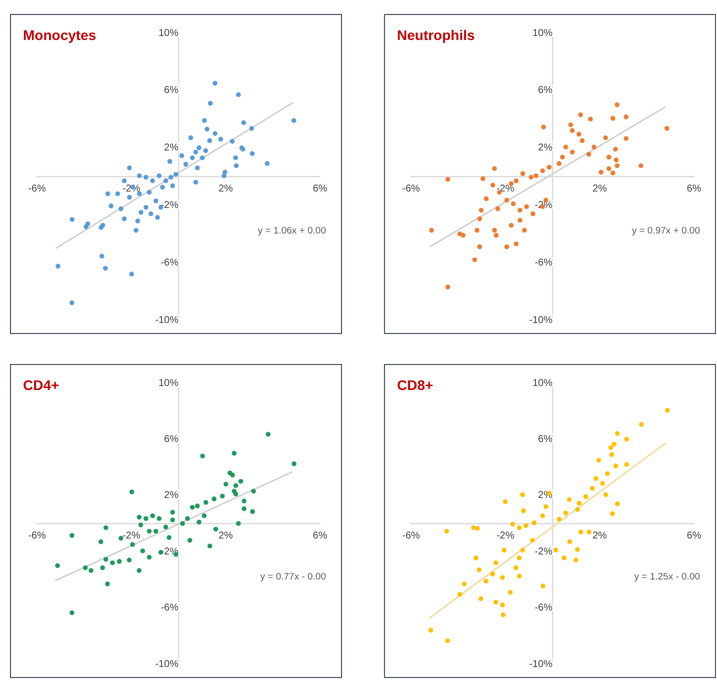 The height and width of the screenshot is (680, 717). Describe the element at coordinates (436, 35) in the screenshot. I see `chart-title: Neutrophils` at that location.